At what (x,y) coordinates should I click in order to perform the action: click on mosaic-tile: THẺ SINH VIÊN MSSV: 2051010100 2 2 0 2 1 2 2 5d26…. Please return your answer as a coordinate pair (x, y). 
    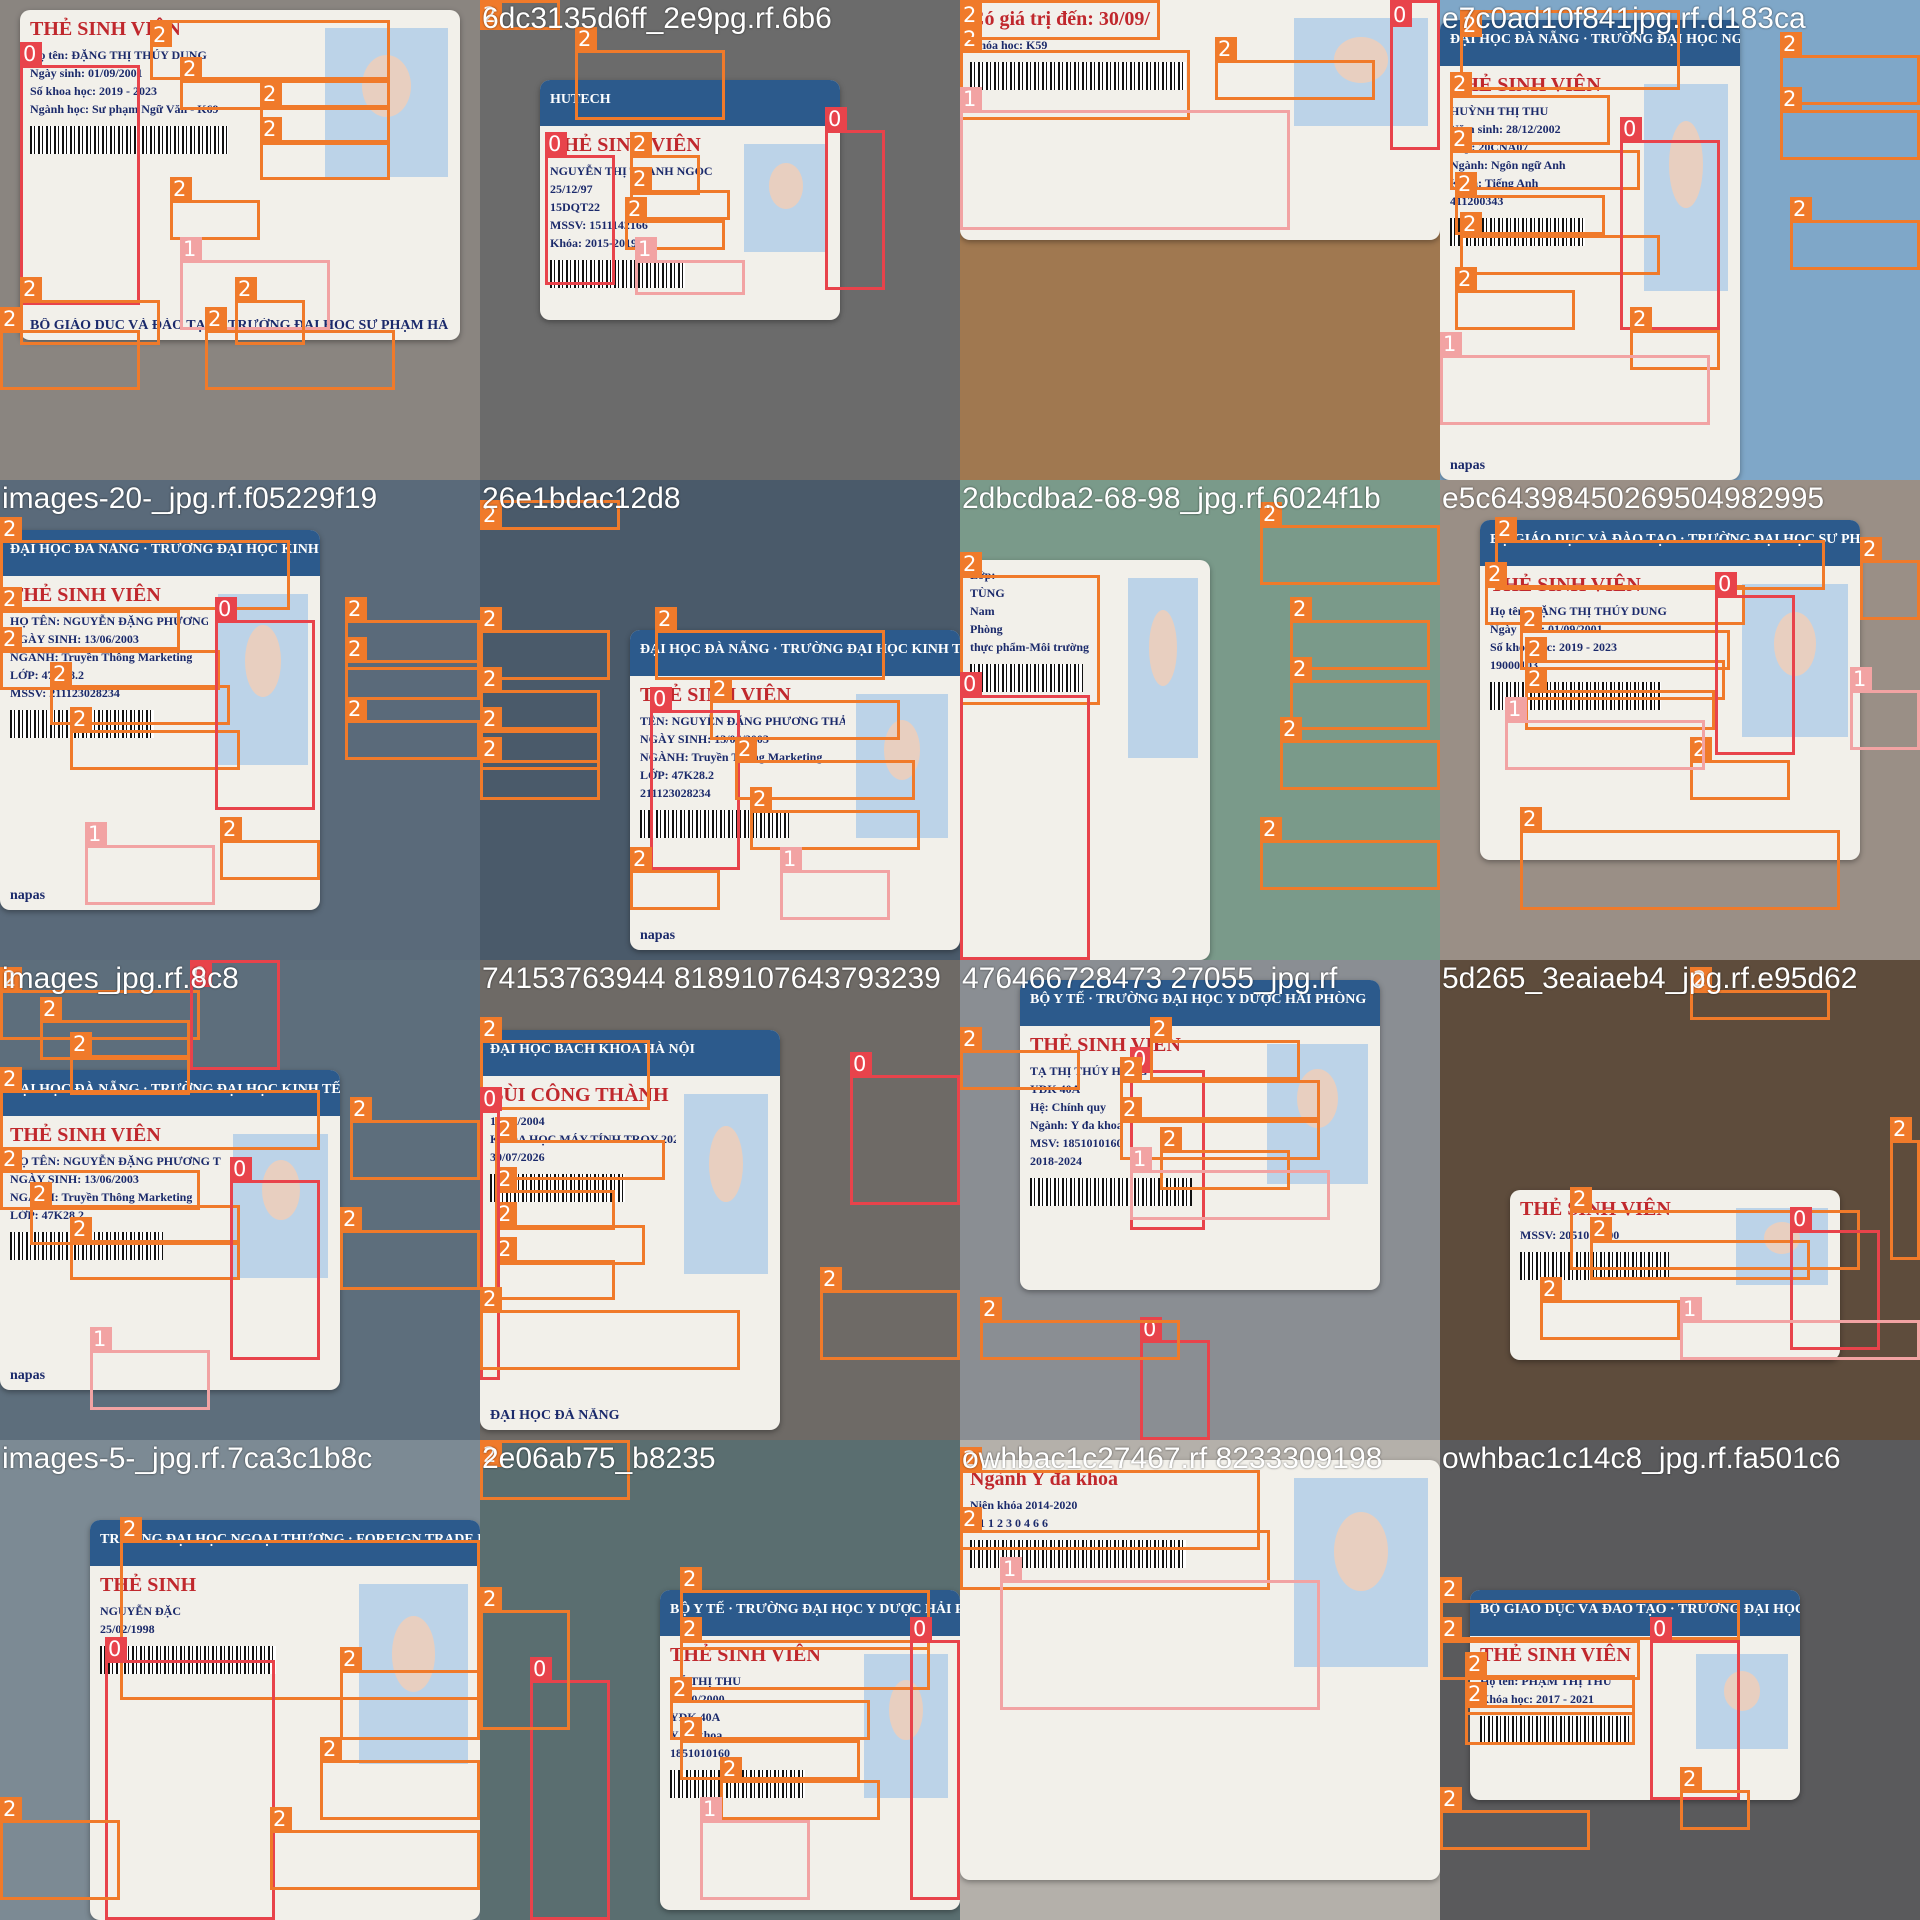
    Looking at the image, I should click on (1680, 1200).